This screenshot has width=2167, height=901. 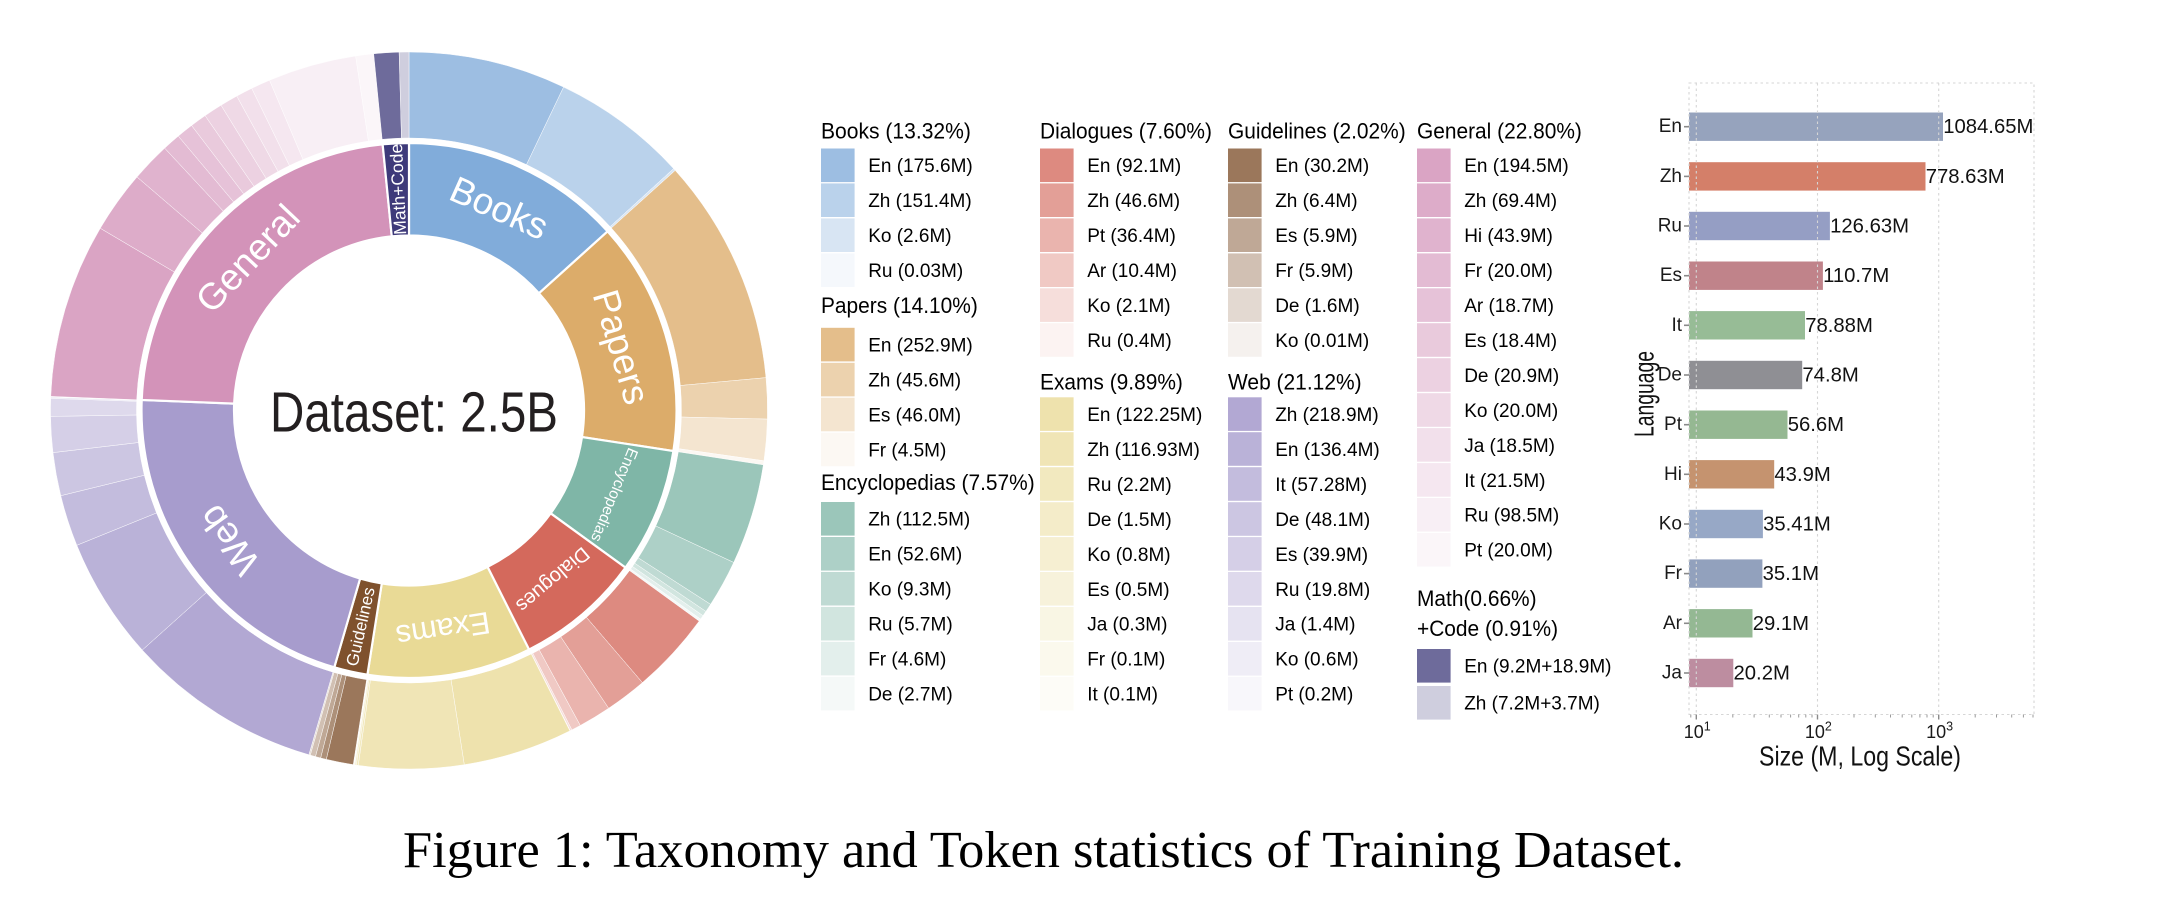 What do you see at coordinates (1670, 126) in the screenshot?
I see `svg-text: En` at bounding box center [1670, 126].